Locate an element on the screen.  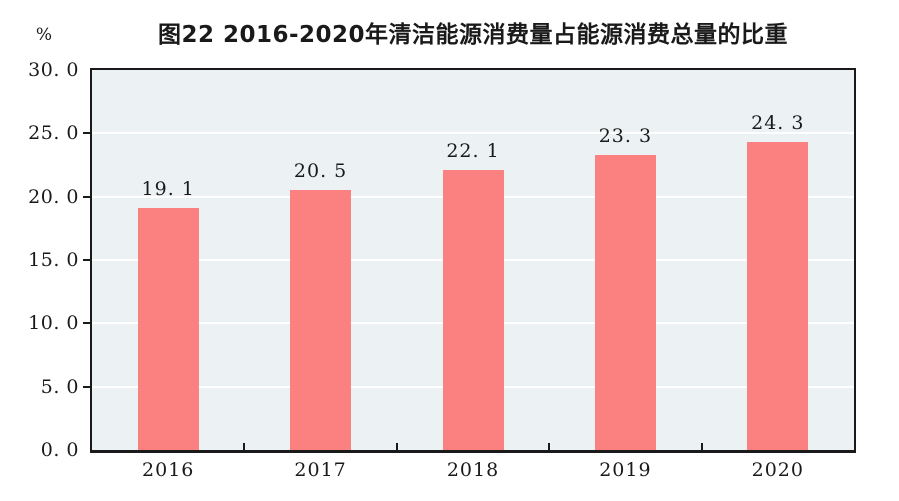
bar-2019 is located at coordinates (625, 302).